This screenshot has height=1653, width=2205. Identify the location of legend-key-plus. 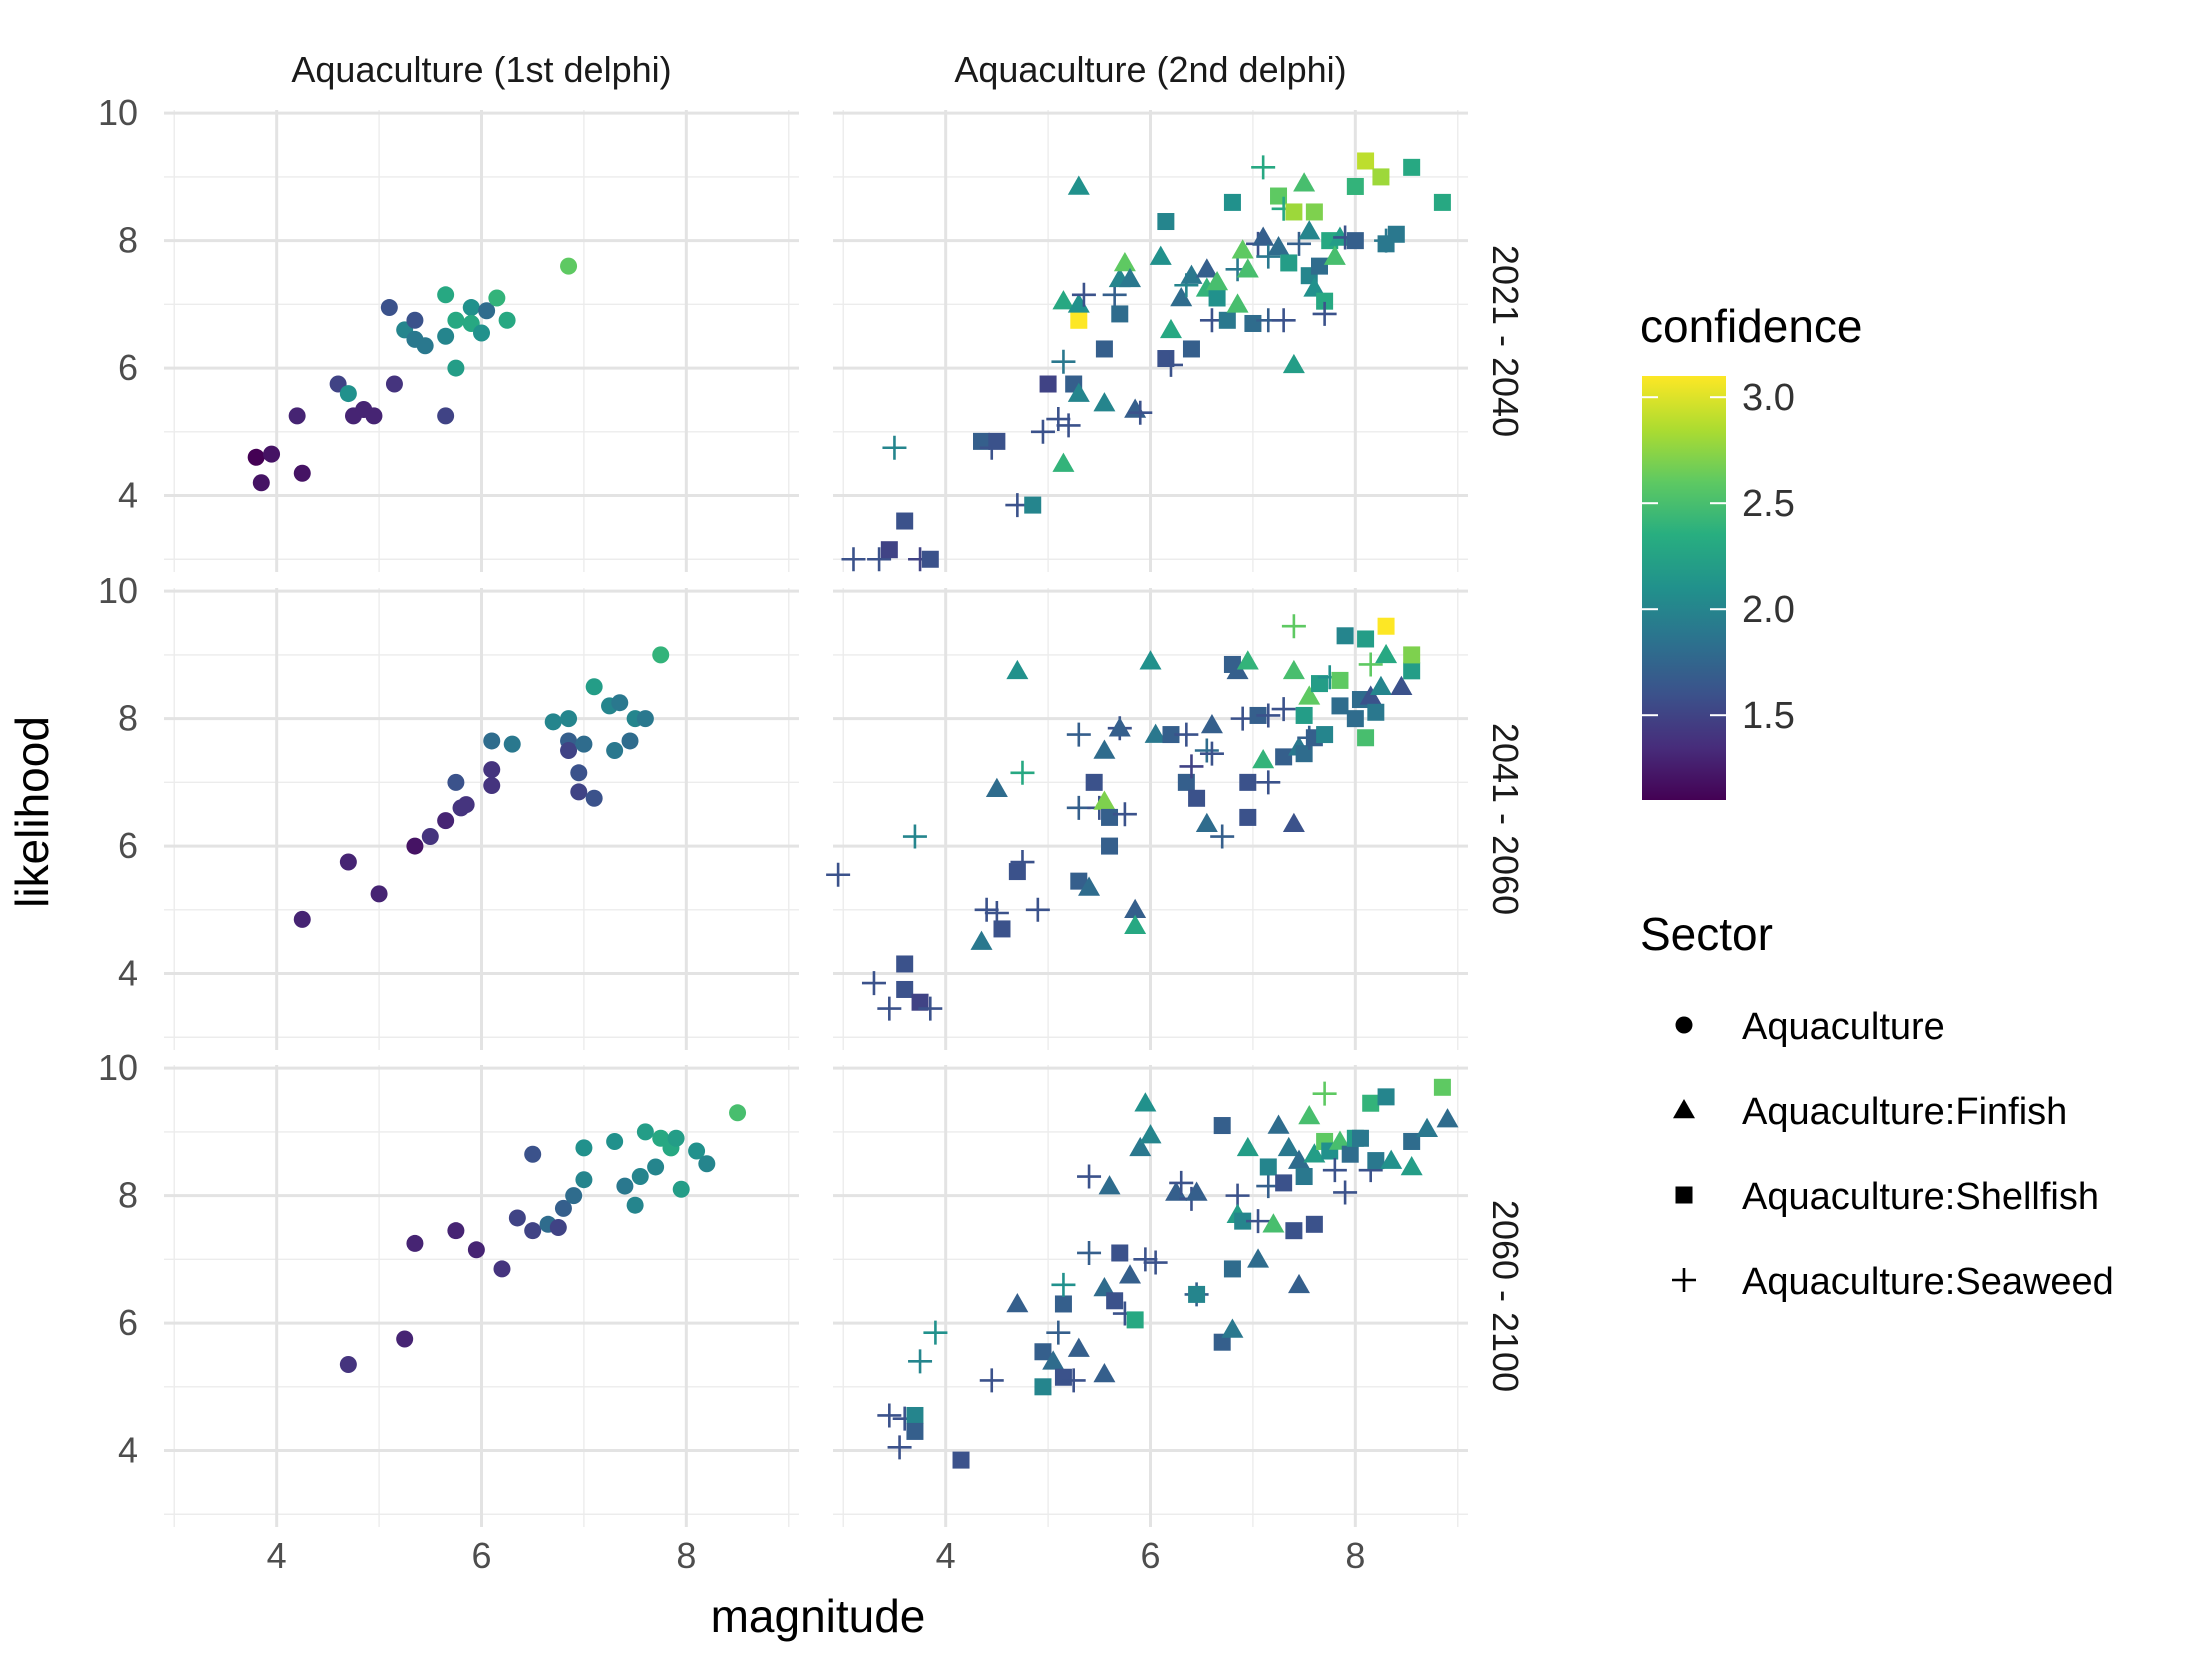
(1684, 1280).